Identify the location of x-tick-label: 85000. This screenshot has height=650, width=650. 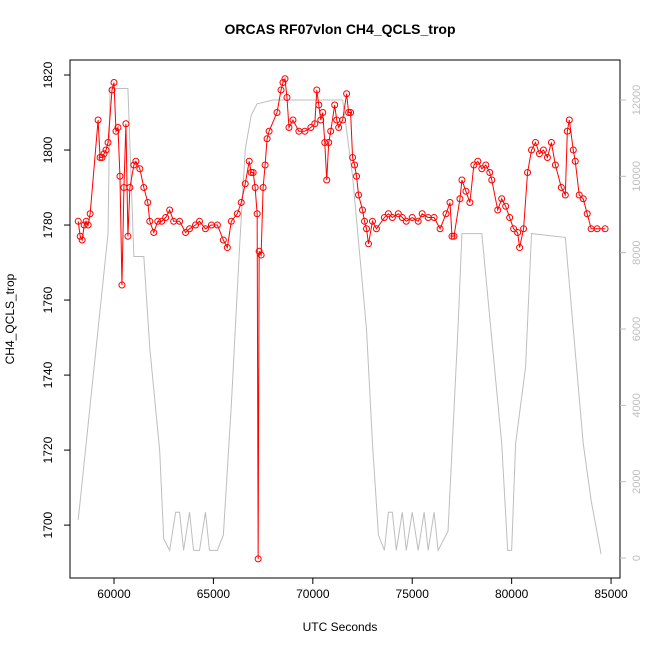
(611, 594).